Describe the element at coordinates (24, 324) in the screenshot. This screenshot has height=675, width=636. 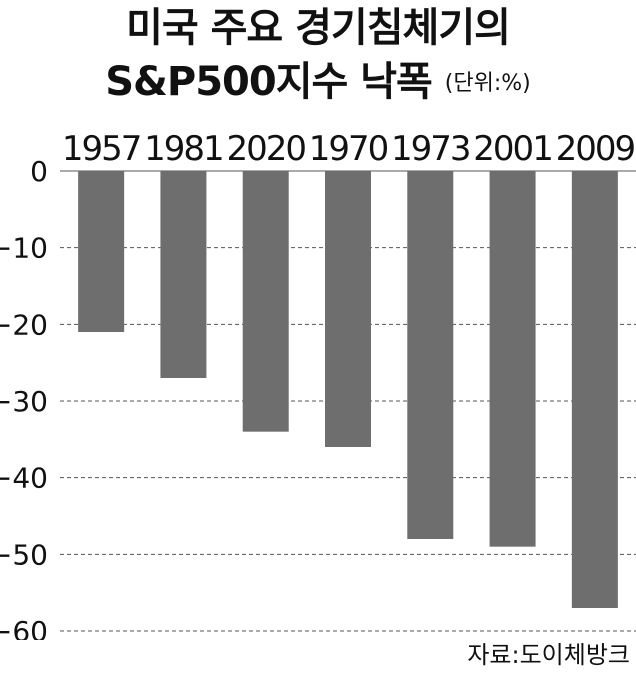
I see `y-tick-label: −20` at that location.